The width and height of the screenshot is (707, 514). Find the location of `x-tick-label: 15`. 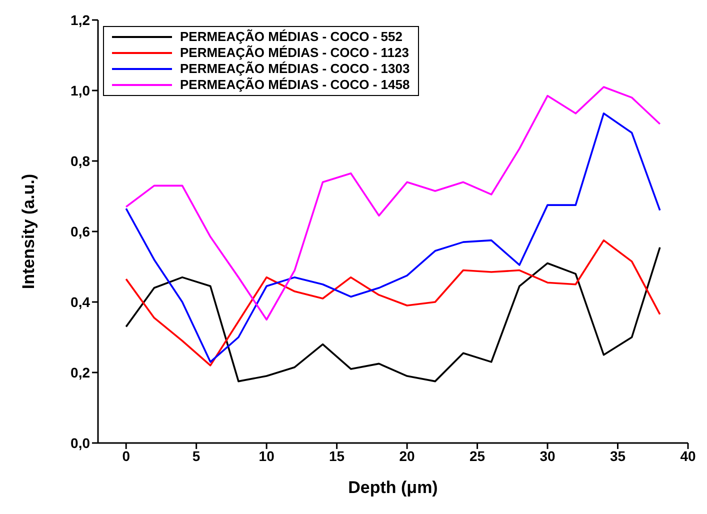

x-tick-label: 15 is located at coordinates (337, 456).